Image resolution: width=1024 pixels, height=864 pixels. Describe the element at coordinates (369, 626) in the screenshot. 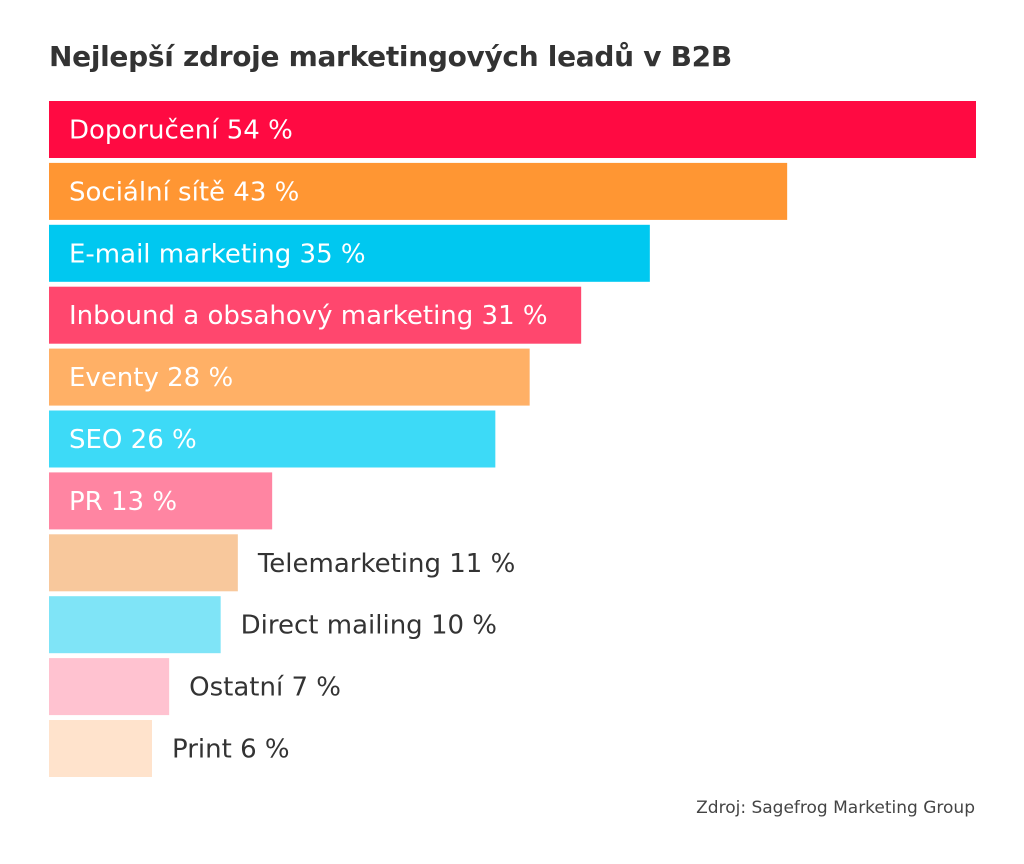

I see `bar-label-8: Direct mailing 10 %` at that location.